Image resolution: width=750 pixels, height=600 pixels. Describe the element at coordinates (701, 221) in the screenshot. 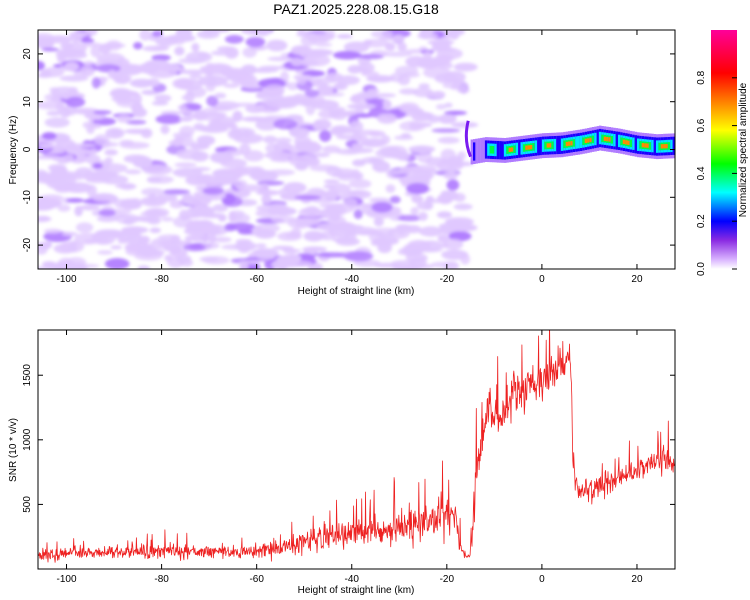

I see `colorbar-tick-label: 0.2` at that location.